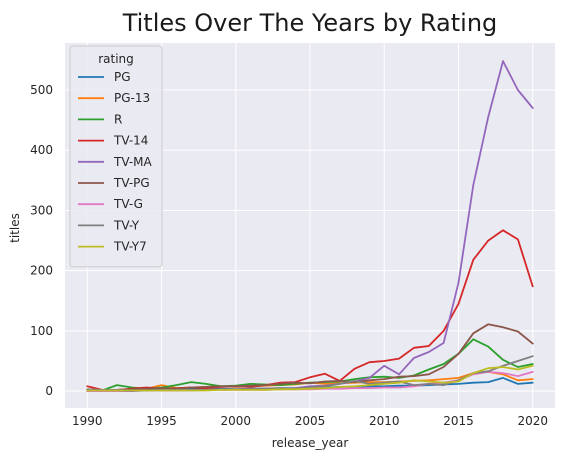 The image size is (568, 461). Describe the element at coordinates (131, 183) in the screenshot. I see `legend-label: TV-PG` at that location.